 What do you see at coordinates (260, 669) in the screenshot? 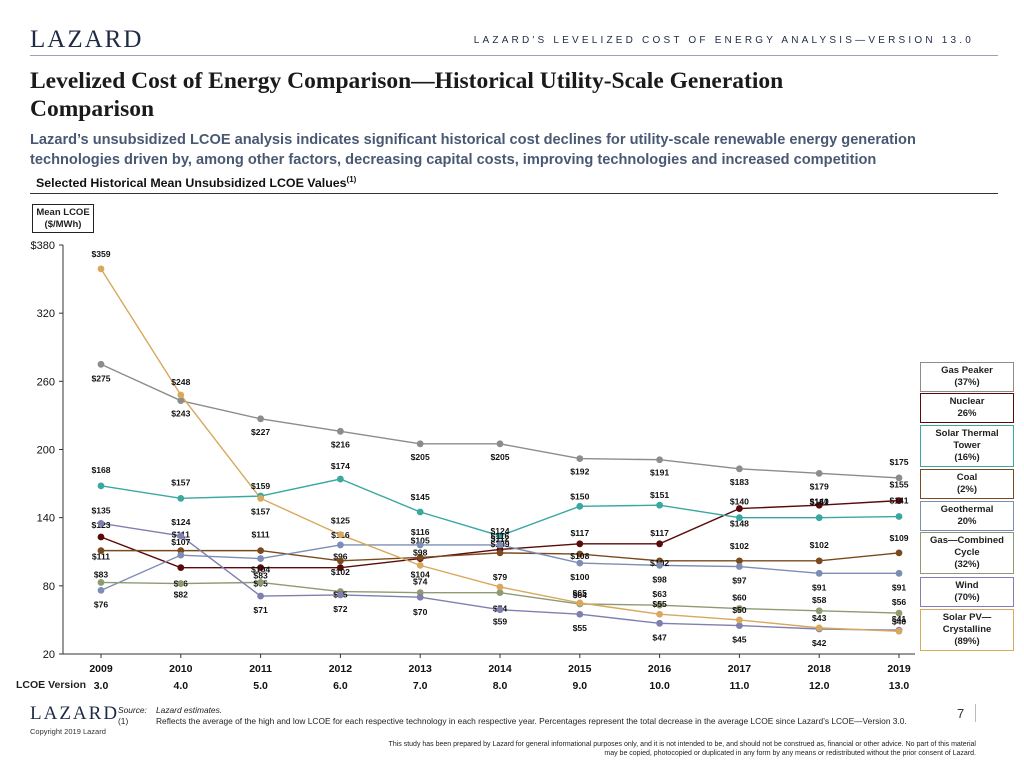
I see `x-tick-label: 2011` at bounding box center [260, 669].